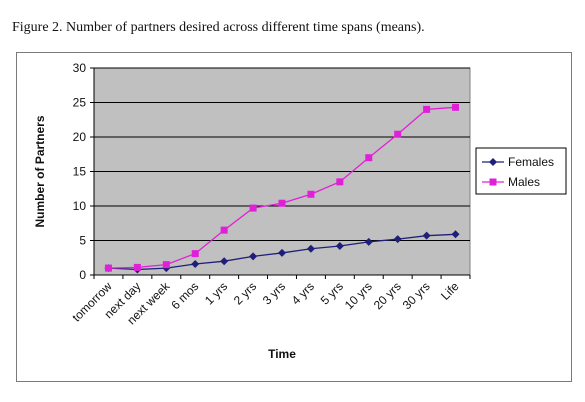 The image size is (585, 402). What do you see at coordinates (40, 171) in the screenshot?
I see `y-axis-title: Number of Partners` at bounding box center [40, 171].